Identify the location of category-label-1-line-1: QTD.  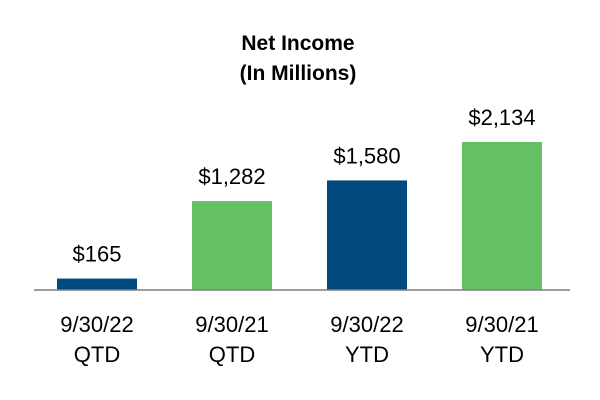
(232, 354).